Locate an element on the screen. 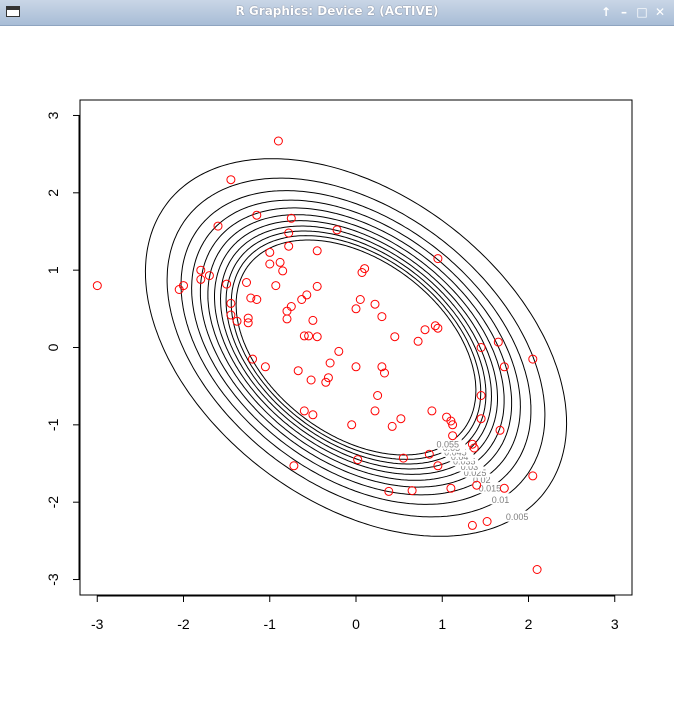  window-titlebar: R Graphics: Device 2 (ACTIVE) ↑ – □ ✕ is located at coordinates (337, 13).